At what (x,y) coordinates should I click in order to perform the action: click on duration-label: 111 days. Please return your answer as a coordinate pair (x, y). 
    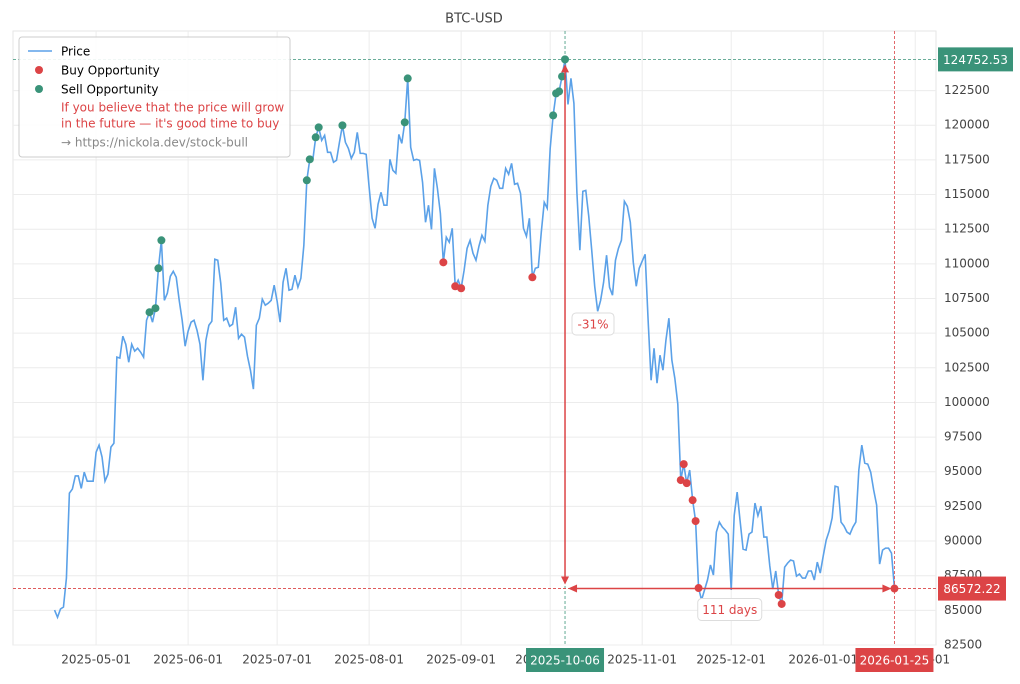
    Looking at the image, I should click on (729, 610).